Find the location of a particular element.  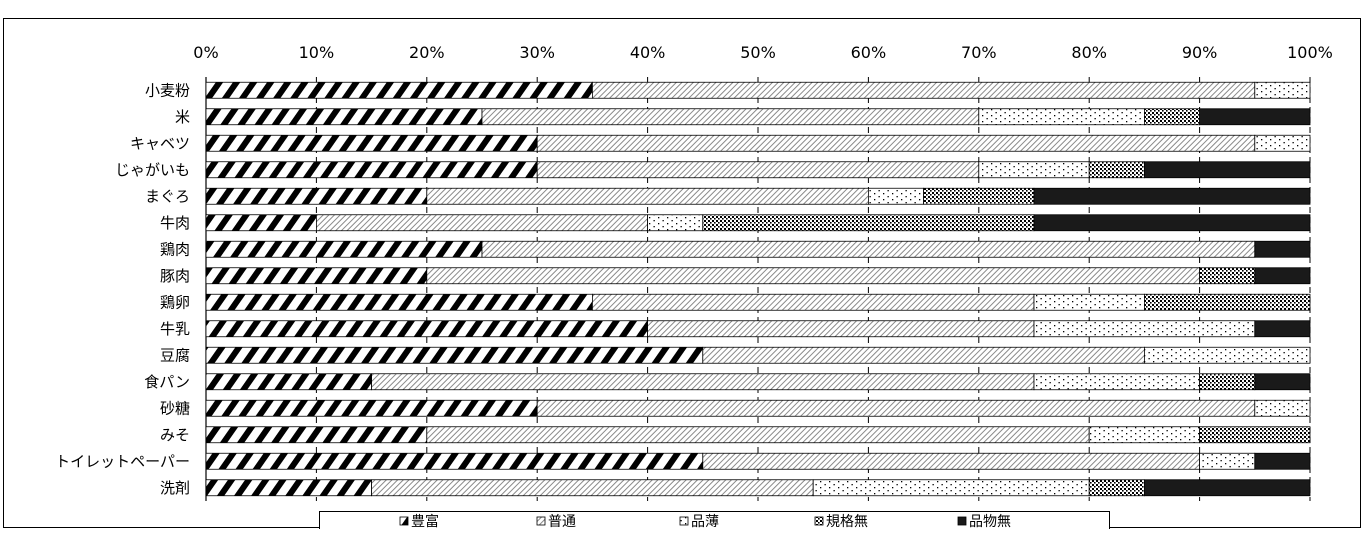

category-label: 米 is located at coordinates (182, 117).